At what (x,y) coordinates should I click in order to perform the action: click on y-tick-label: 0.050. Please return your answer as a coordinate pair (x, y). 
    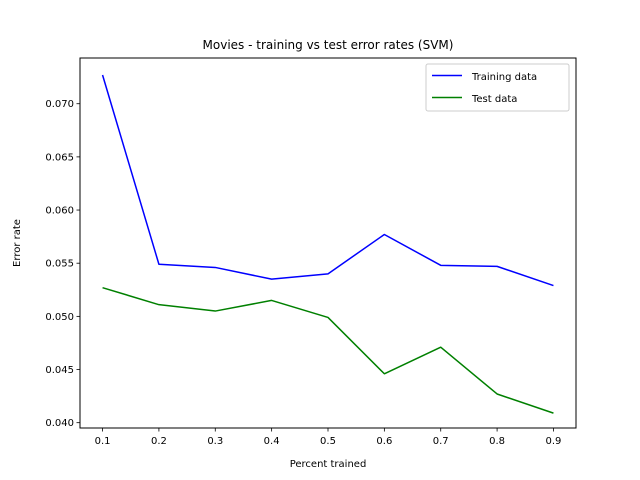
    Looking at the image, I should click on (59, 317).